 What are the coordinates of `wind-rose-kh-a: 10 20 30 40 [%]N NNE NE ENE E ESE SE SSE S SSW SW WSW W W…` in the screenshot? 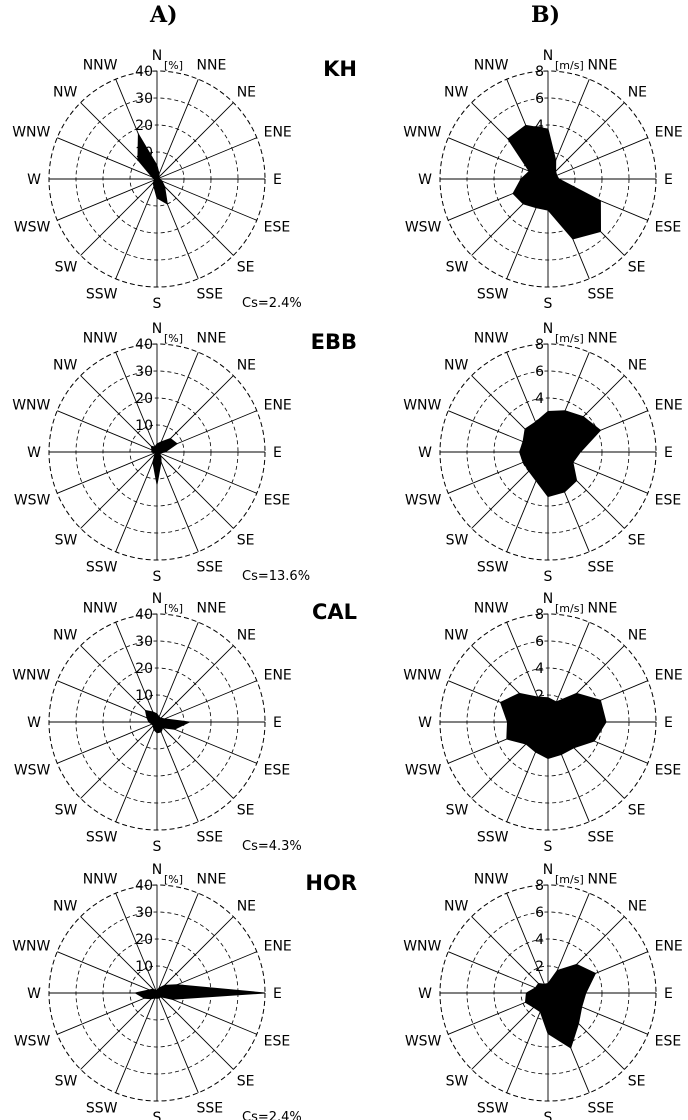 It's located at (184, 180).